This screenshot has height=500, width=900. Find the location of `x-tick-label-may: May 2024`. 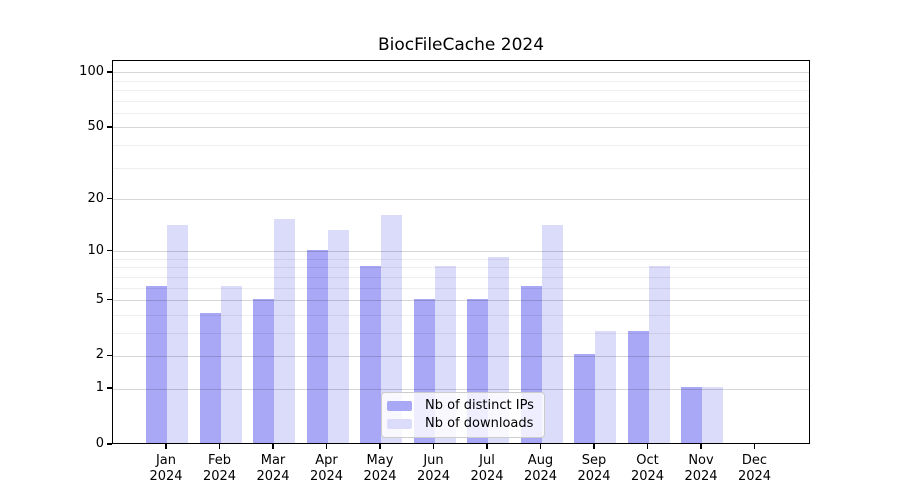

x-tick-label-may: May 2024 is located at coordinates (380, 469).